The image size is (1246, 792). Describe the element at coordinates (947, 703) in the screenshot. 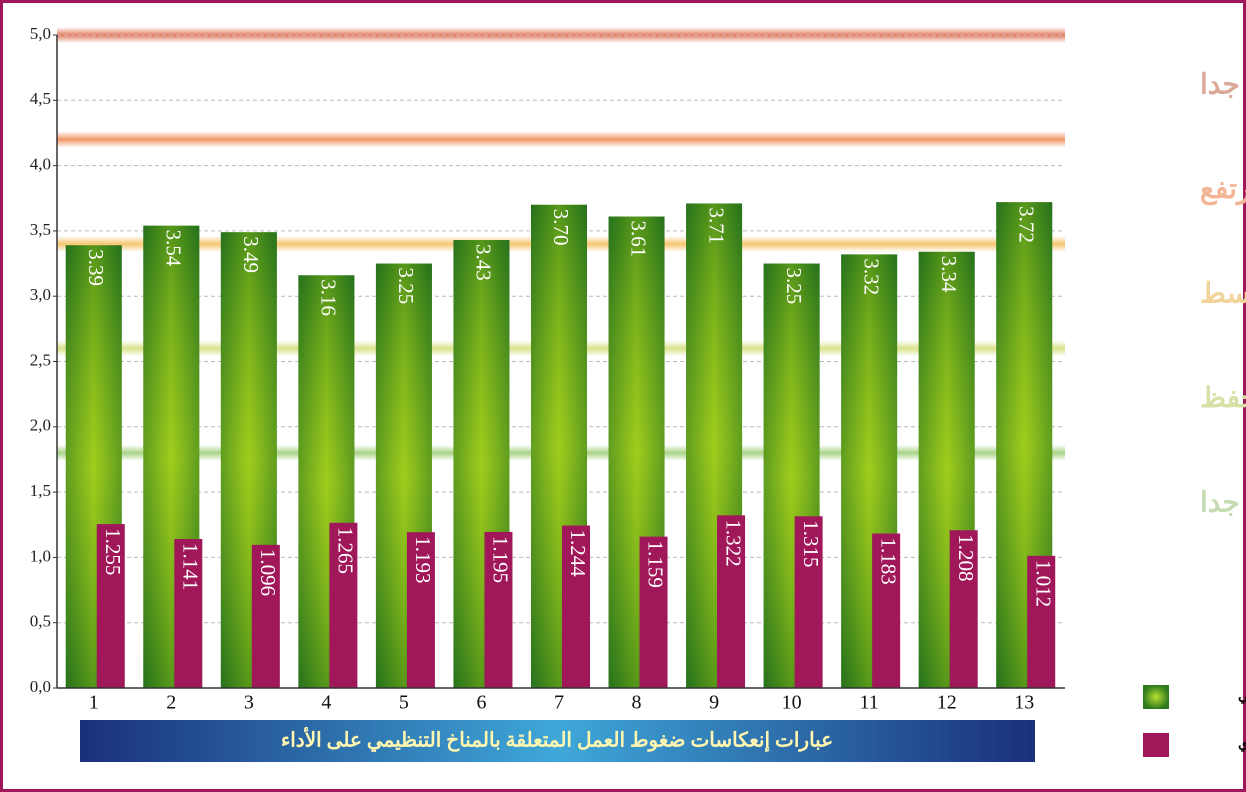

I see `x-tick-label: 12` at that location.